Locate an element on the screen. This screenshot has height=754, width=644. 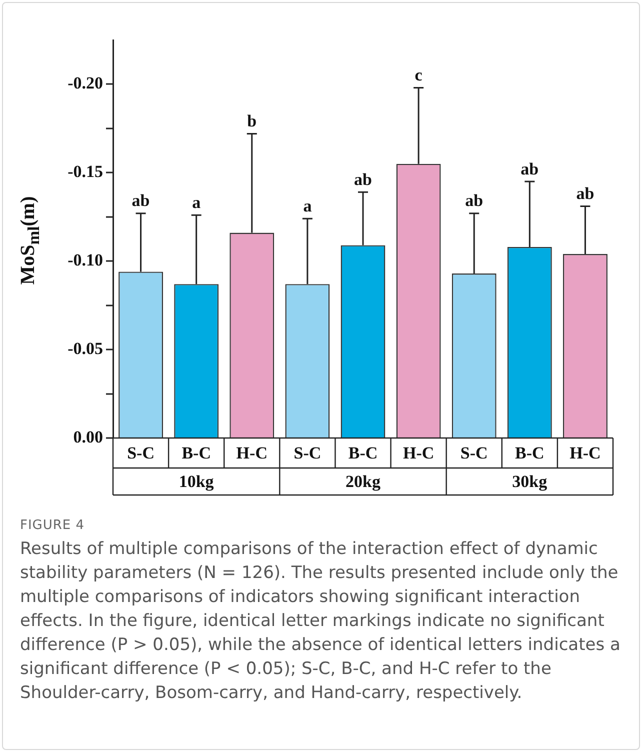
y-tick-label: -0.05 is located at coordinates (85, 348).